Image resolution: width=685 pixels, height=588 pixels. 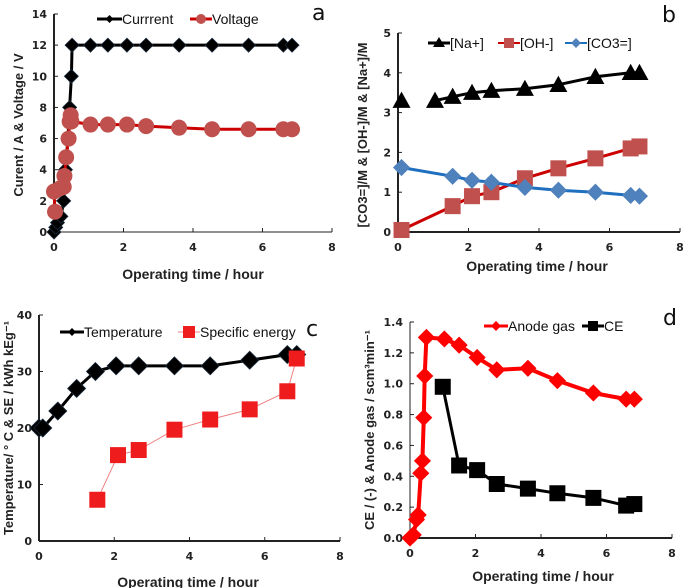 What do you see at coordinates (439, 42) in the screenshot?
I see `legend-marker-na` at bounding box center [439, 42].